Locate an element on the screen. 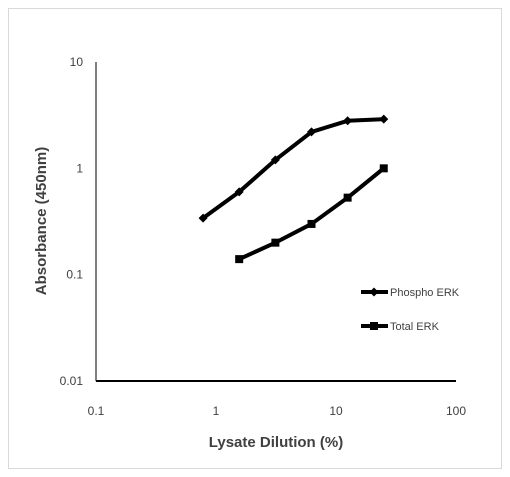 The height and width of the screenshot is (477, 510). y-tick-label: 10 is located at coordinates (77, 62).